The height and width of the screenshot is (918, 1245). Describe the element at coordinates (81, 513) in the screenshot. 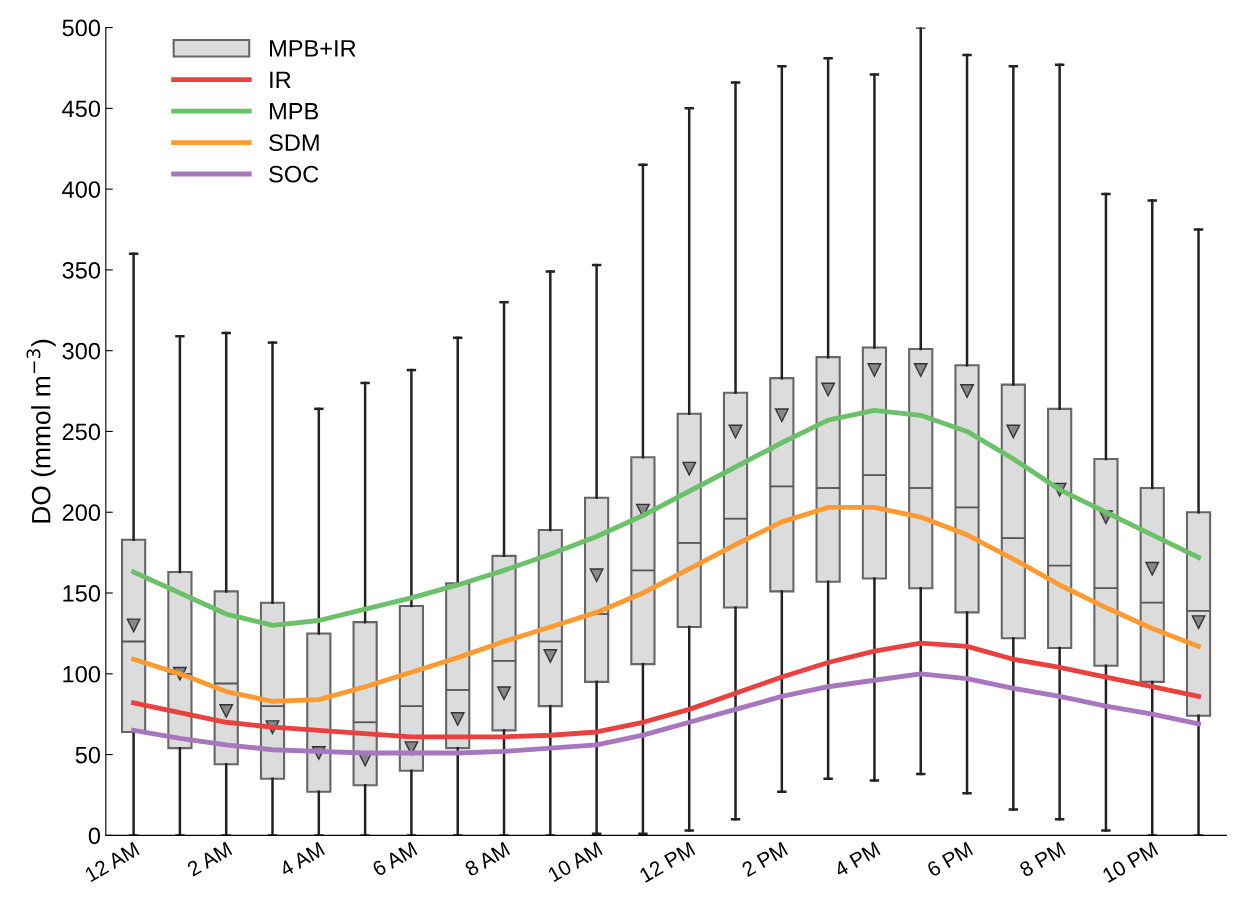

I see `y-tick-label: 200` at that location.